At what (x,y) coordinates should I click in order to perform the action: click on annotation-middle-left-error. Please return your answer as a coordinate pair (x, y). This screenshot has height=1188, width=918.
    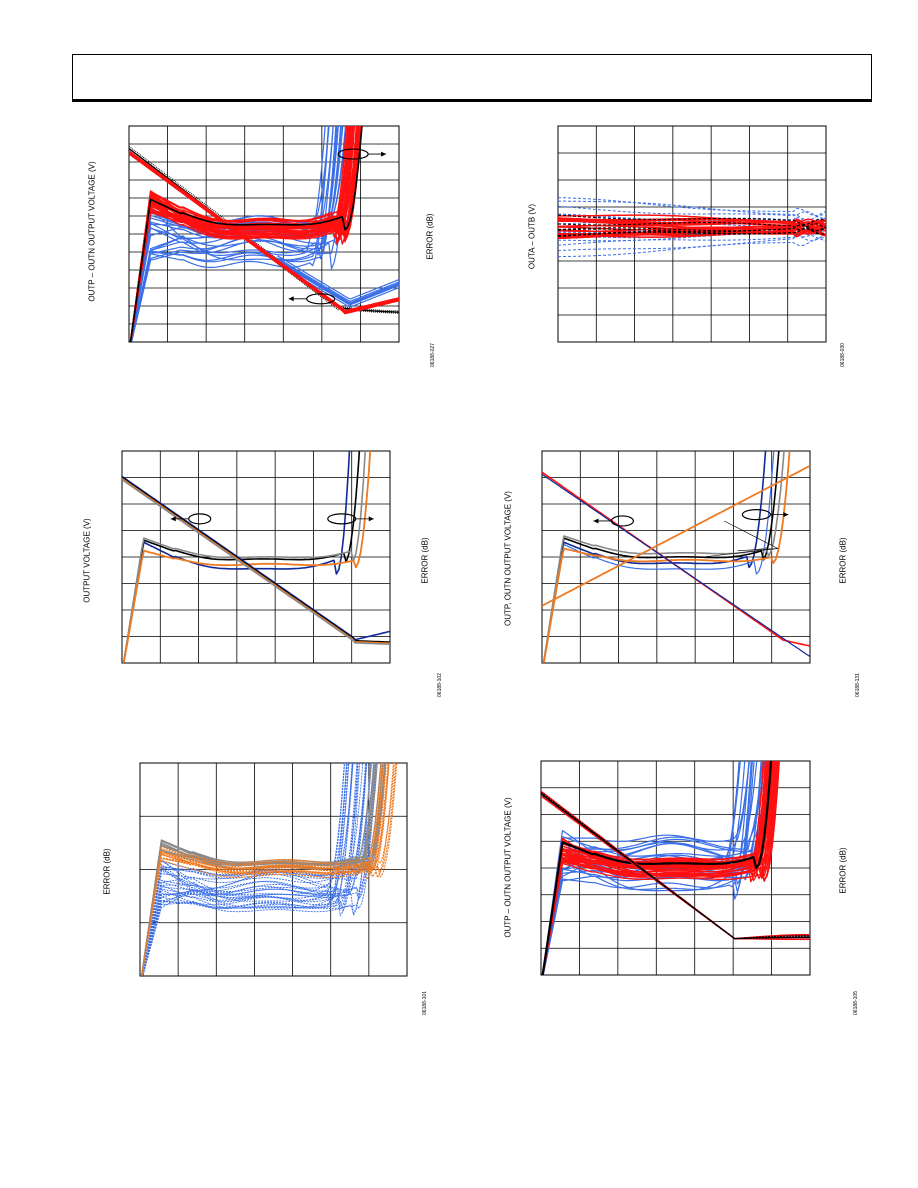
    Looking at the image, I should click on (350, 519).